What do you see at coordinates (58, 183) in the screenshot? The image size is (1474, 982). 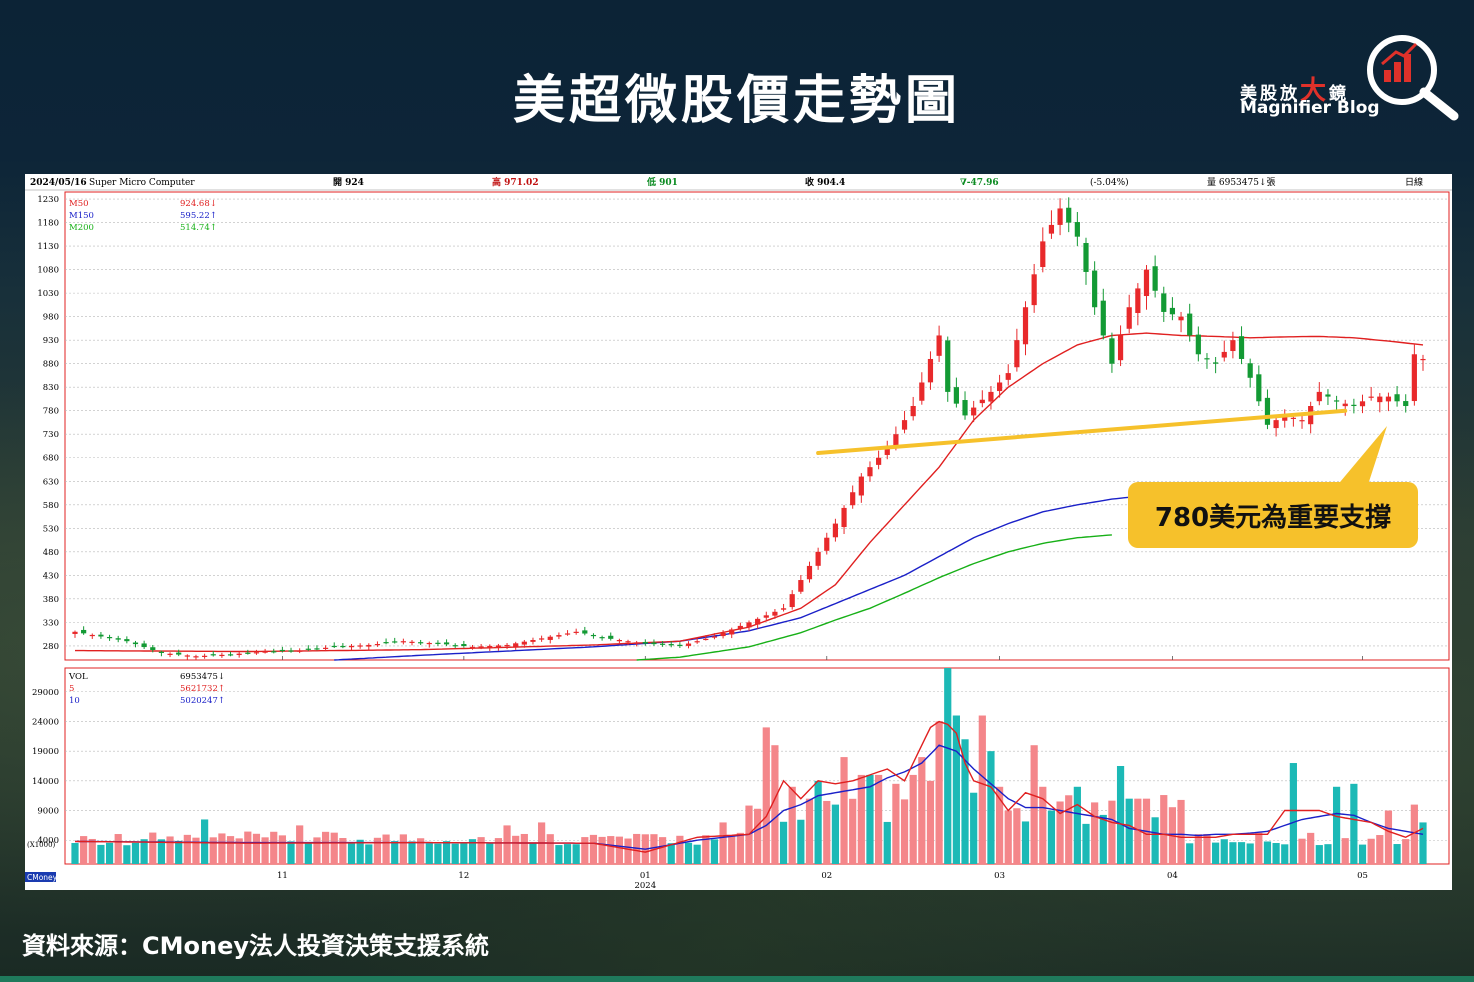 I see `header-date: 2024/05/16` at bounding box center [58, 183].